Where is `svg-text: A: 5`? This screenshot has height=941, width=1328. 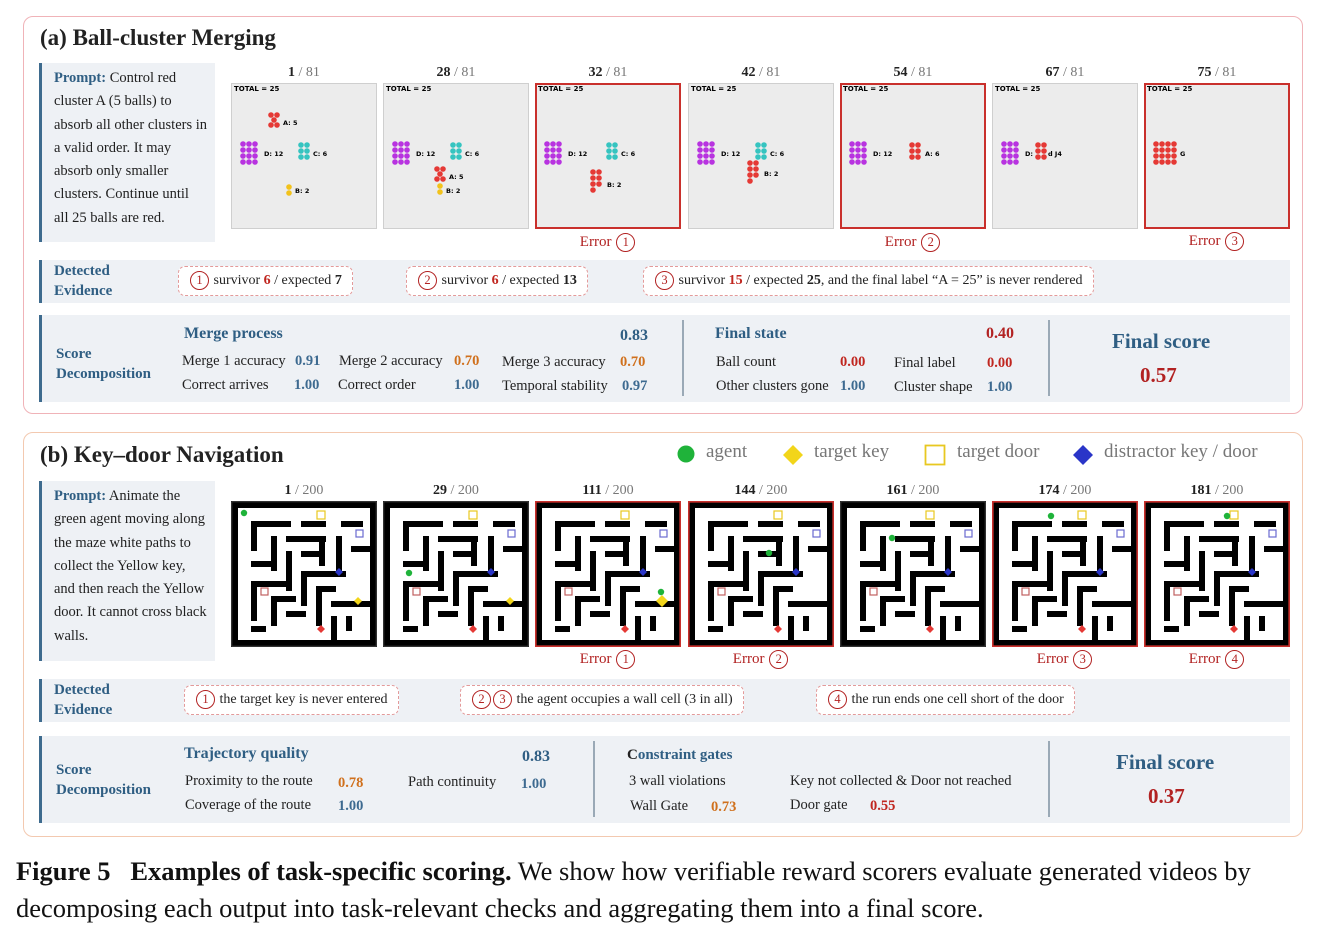
svg-text: A: 5 is located at coordinates (290, 123).